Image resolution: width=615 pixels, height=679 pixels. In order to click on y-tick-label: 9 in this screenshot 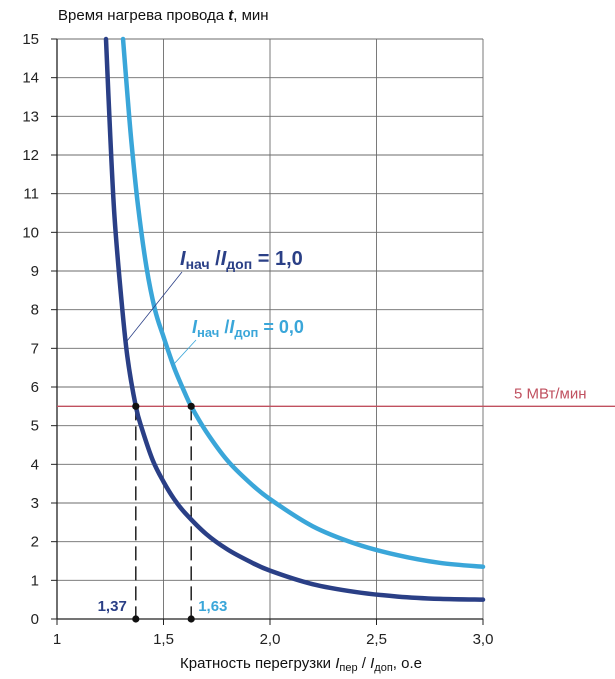, I will do `click(35, 271)`.